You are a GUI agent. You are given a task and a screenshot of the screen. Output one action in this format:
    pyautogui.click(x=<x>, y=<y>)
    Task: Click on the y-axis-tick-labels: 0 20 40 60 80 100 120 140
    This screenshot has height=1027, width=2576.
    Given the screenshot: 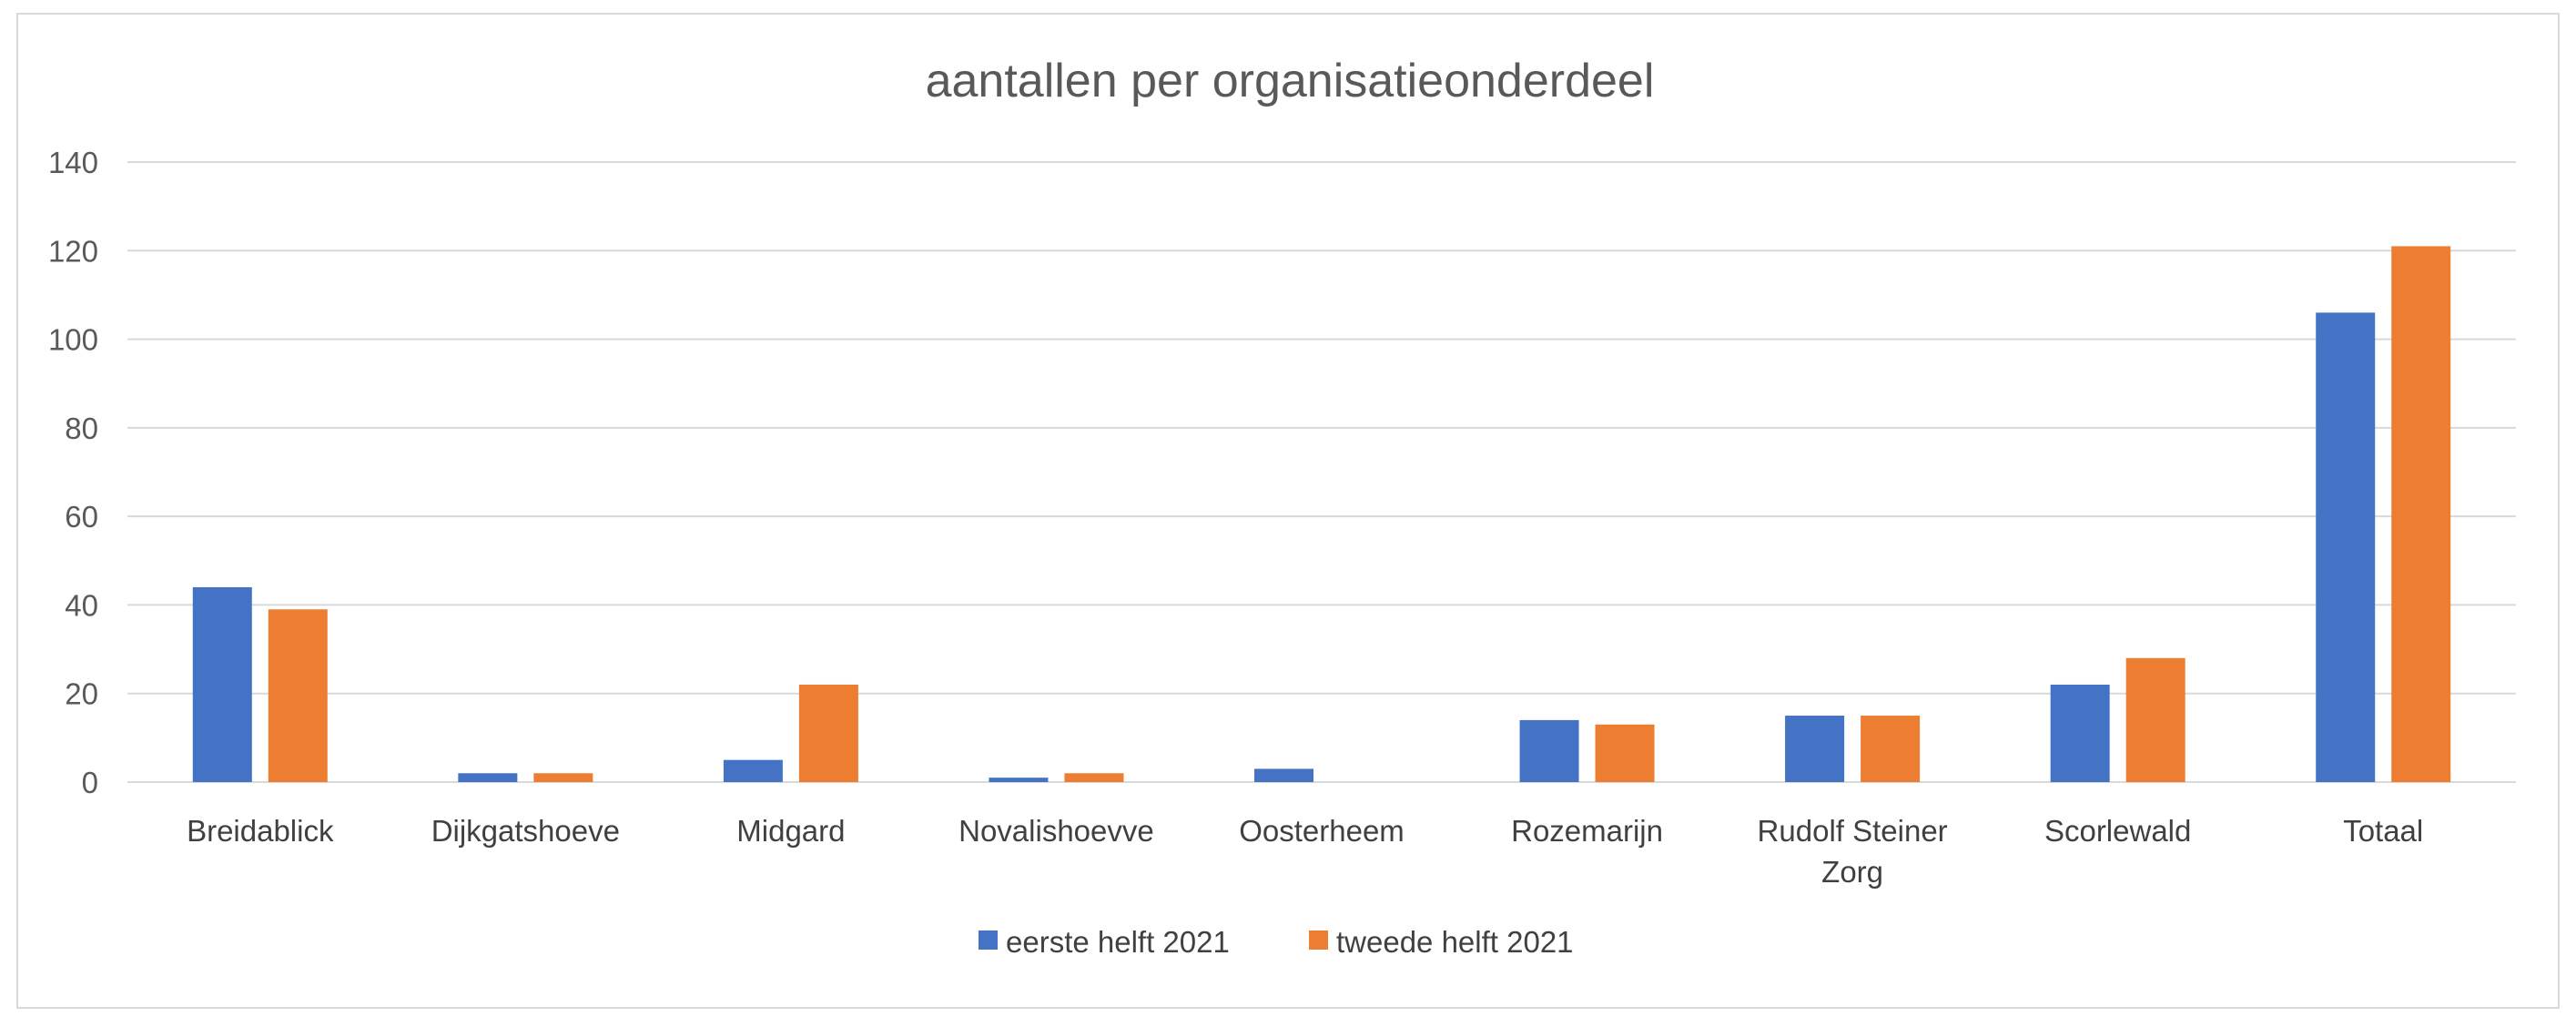 What is the action you would take?
    pyautogui.click(x=73, y=472)
    